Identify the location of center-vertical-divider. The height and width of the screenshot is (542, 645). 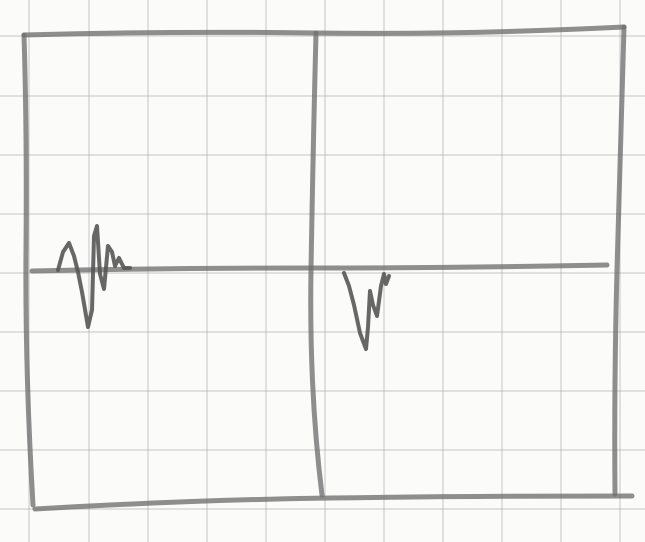
(316, 264).